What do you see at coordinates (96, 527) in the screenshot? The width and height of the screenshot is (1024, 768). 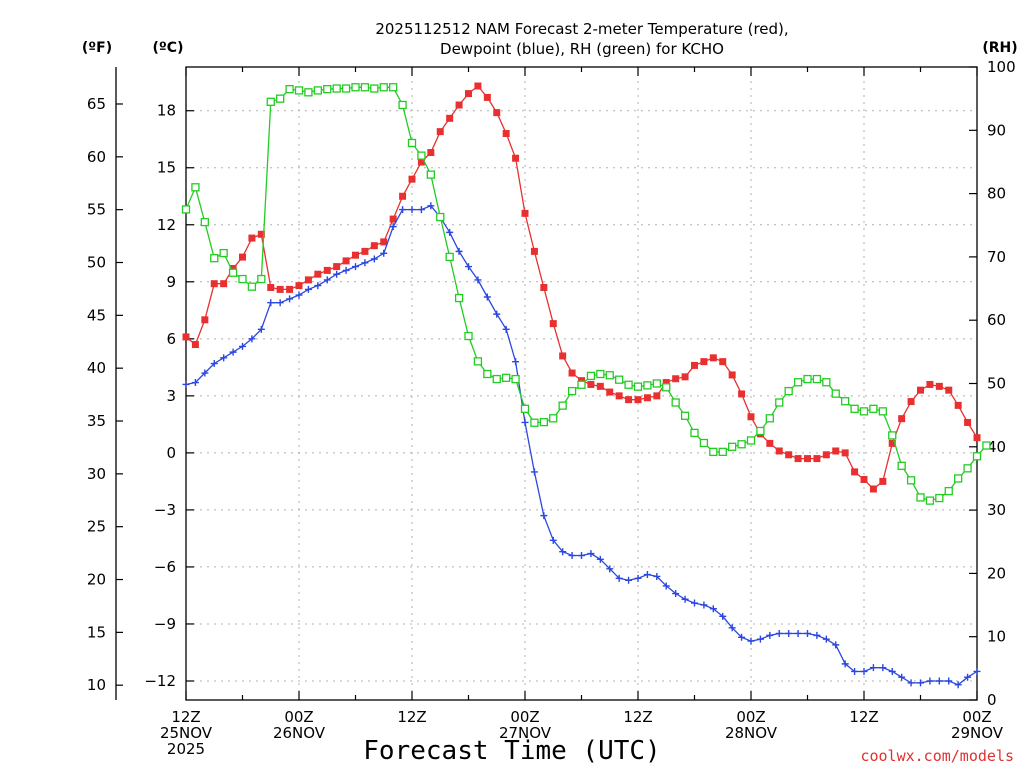 I see `f-tick-label: 25` at bounding box center [96, 527].